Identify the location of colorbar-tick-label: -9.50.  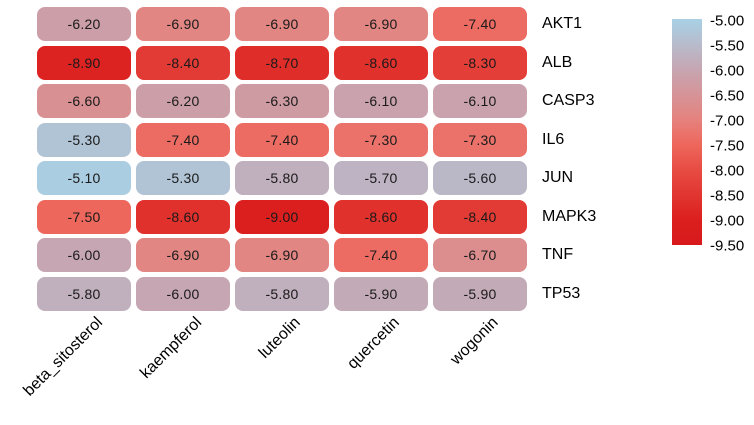
(727, 246).